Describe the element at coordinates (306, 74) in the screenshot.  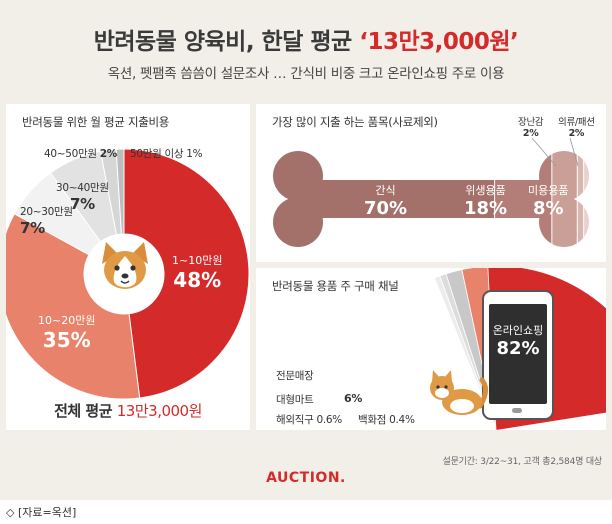
I see `page-subtitle: 옥션, 펫팸족 씀씀이 설문조사 … 간식비 비중 크고 온라인쇼핑 주로 이용` at that location.